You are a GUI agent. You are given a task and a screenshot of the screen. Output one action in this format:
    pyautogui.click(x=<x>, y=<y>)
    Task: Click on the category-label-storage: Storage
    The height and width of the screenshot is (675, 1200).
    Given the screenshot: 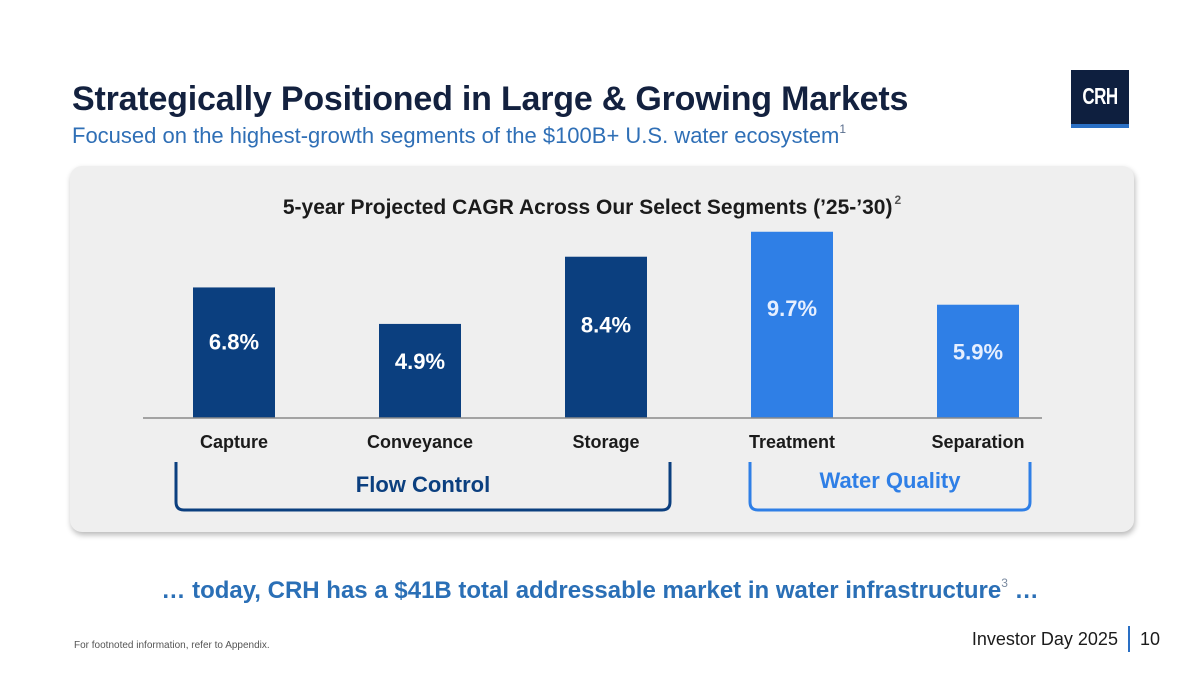 What is the action you would take?
    pyautogui.click(x=605, y=442)
    